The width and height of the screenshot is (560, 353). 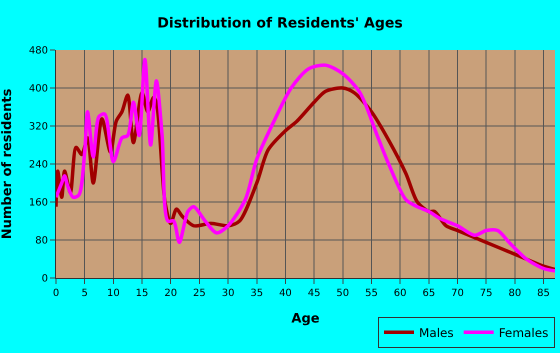 I want to click on x-tick-label: 35, so click(x=257, y=293).